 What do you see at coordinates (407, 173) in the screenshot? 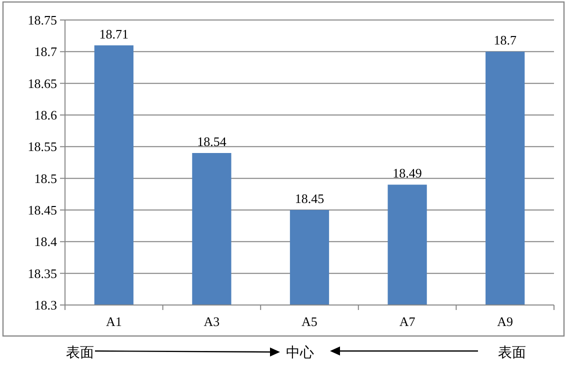
I see `data-label: 18.49` at bounding box center [407, 173].